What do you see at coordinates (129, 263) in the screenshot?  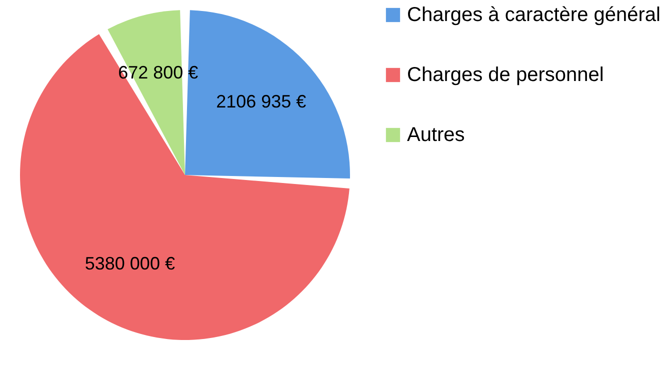 I see `data-label: 5380 000 €` at bounding box center [129, 263].